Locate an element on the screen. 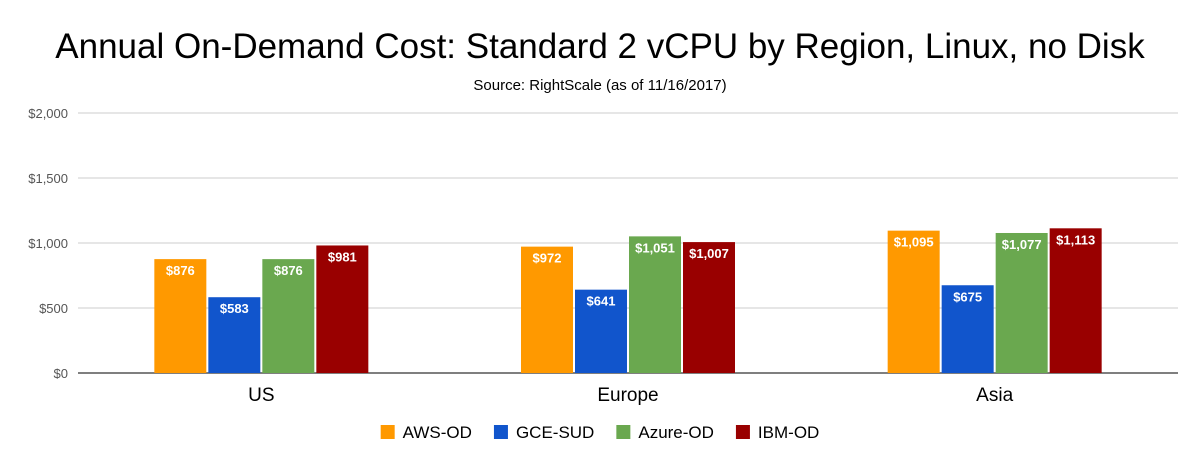 The image size is (1200, 468). bar-value-label: $583 is located at coordinates (234, 308).